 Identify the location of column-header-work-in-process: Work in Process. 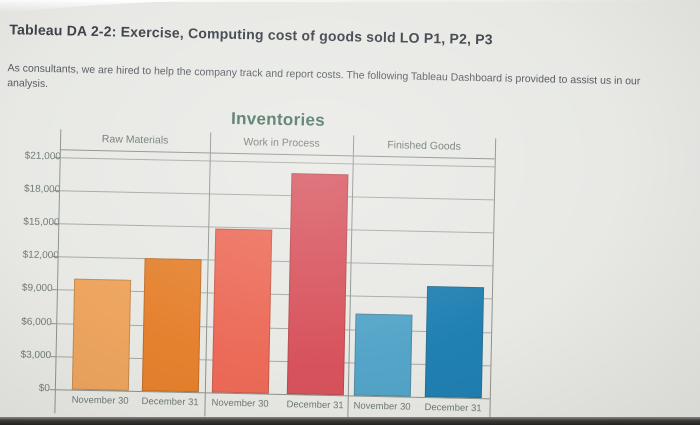
(281, 143).